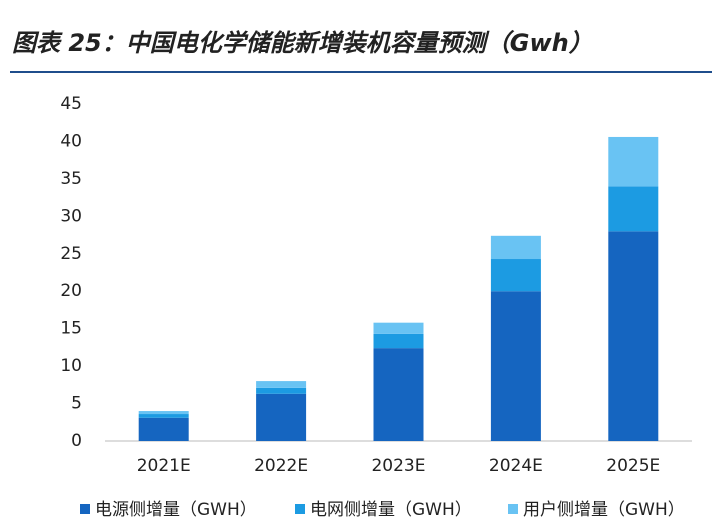 This screenshot has height=531, width=720. Describe the element at coordinates (76, 441) in the screenshot. I see `y-tick-label: 0` at that location.